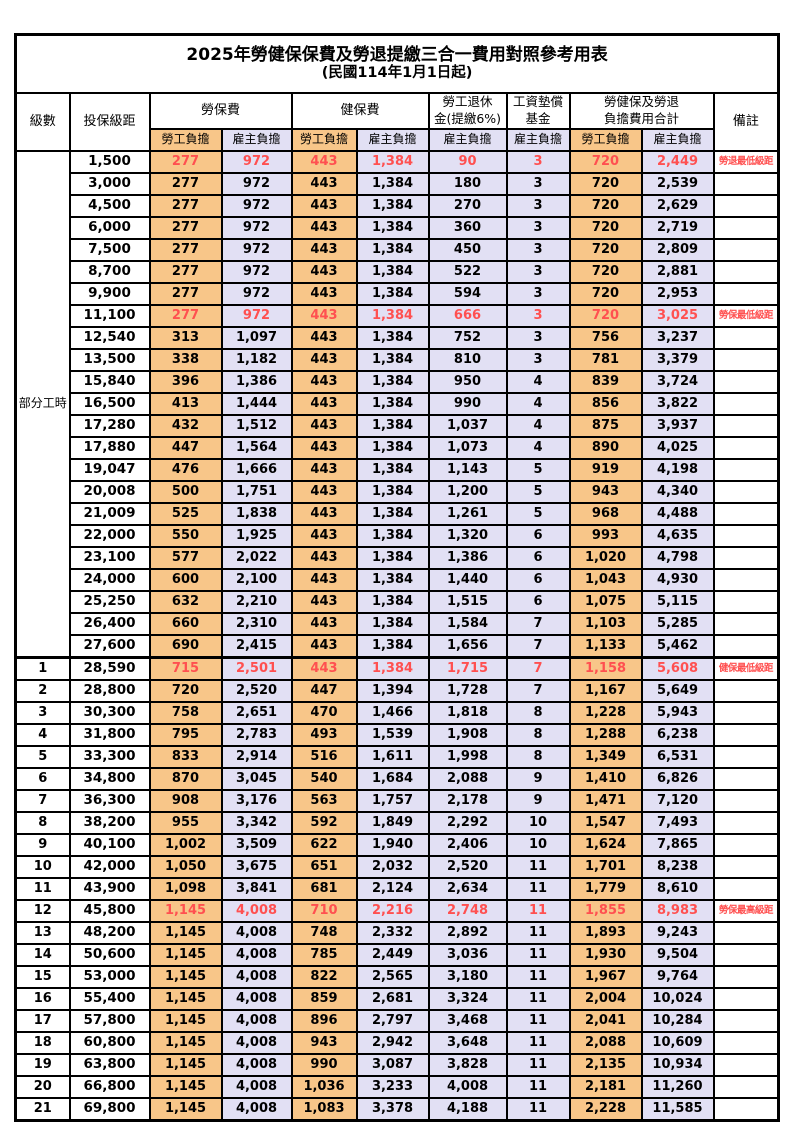 The width and height of the screenshot is (791, 1122). Describe the element at coordinates (109, 122) in the screenshot. I see `col-header-bracket: 投保級距` at that location.